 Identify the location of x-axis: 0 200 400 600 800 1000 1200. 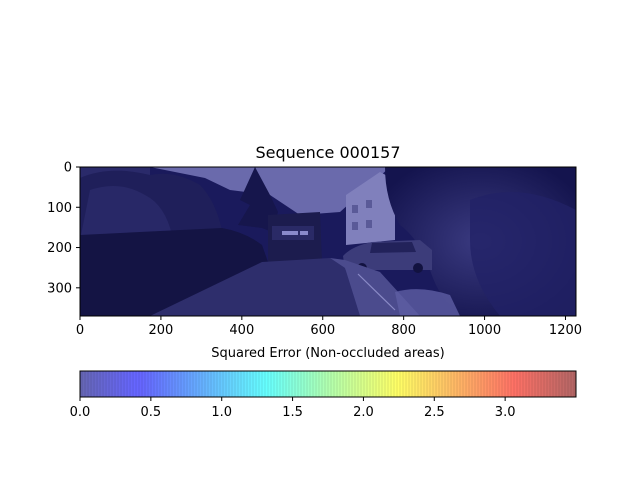
(329, 327).